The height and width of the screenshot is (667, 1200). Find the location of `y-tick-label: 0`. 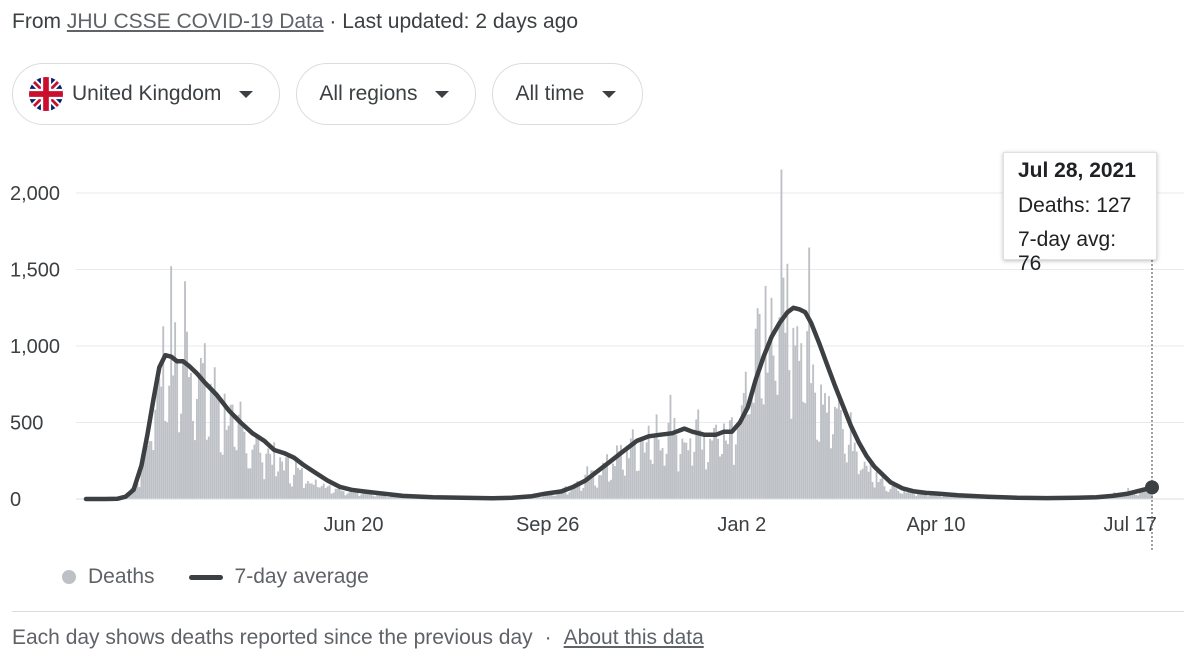

y-tick-label: 0 is located at coordinates (15, 500).